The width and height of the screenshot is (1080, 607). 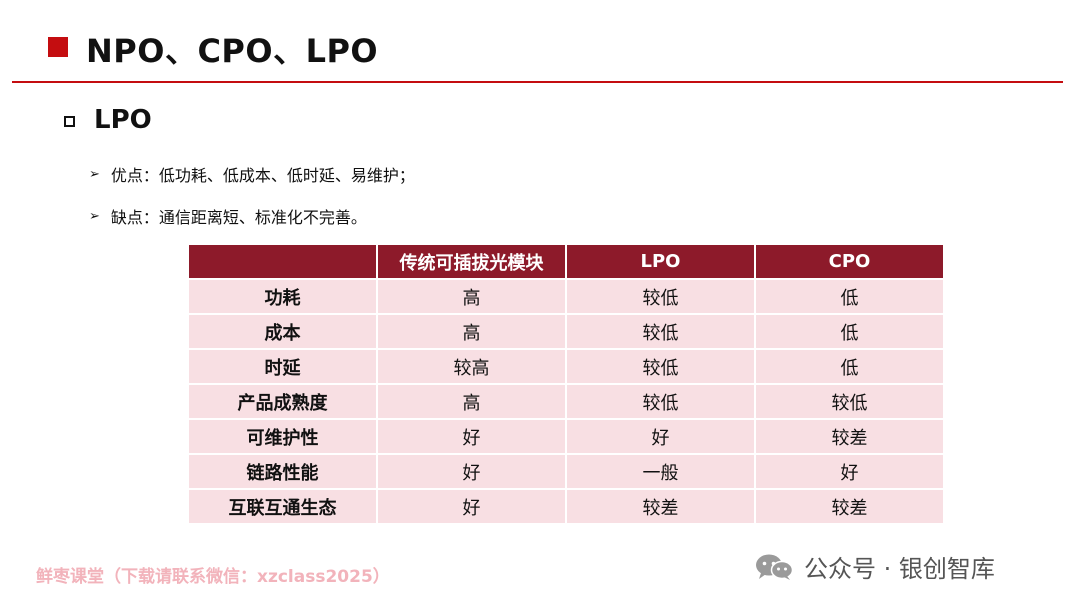 I want to click on table-row: 时延 较高 较低 低, so click(x=566, y=366).